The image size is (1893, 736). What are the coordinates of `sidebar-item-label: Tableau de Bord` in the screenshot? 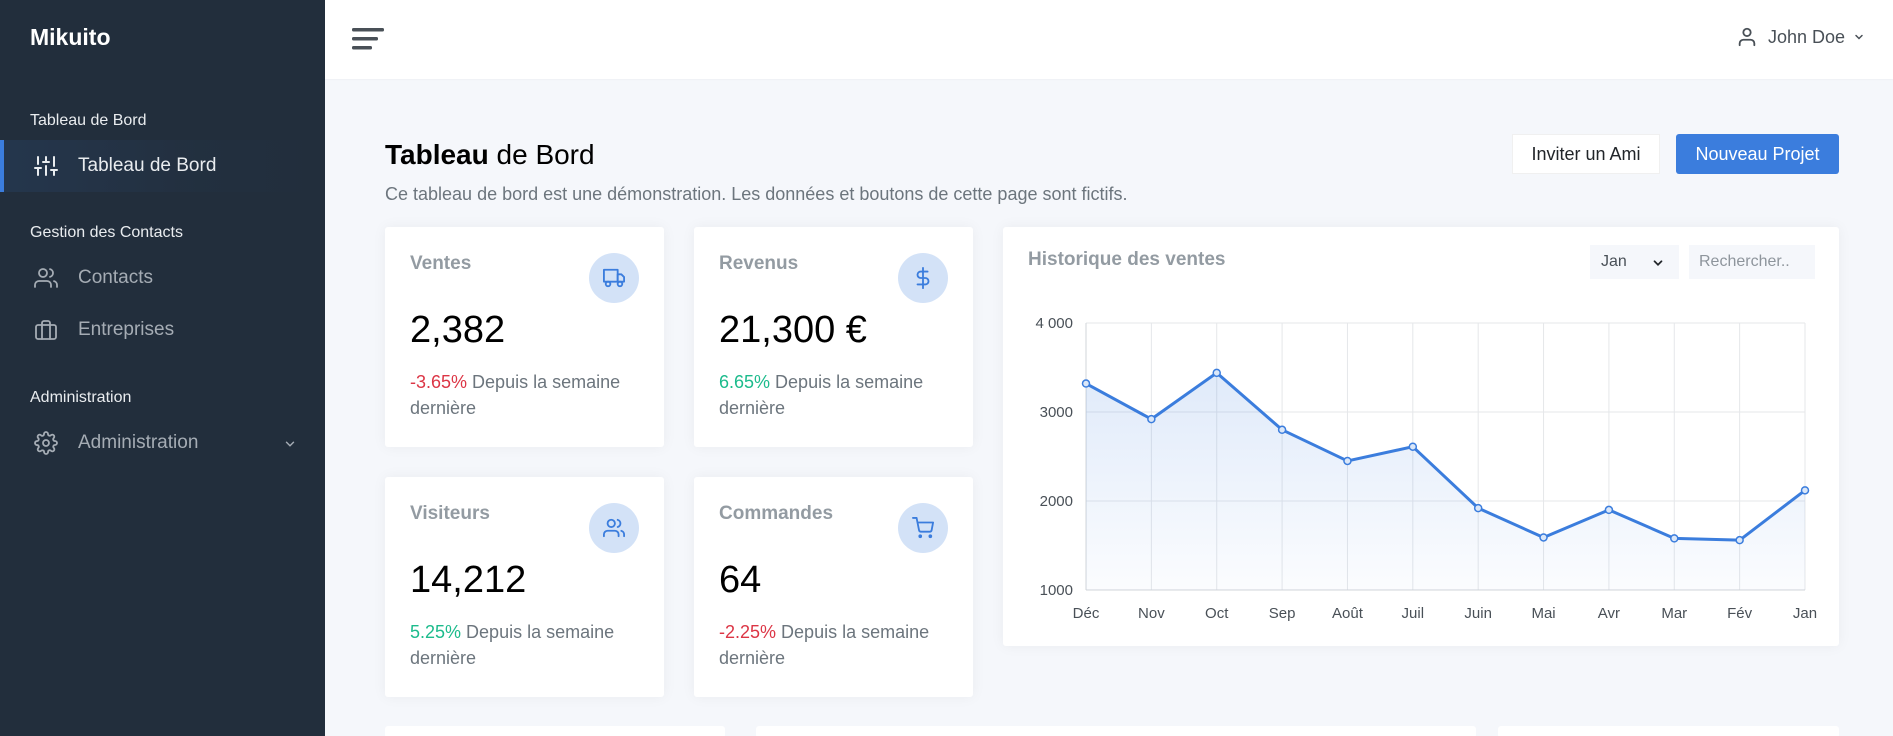 It's located at (147, 165).